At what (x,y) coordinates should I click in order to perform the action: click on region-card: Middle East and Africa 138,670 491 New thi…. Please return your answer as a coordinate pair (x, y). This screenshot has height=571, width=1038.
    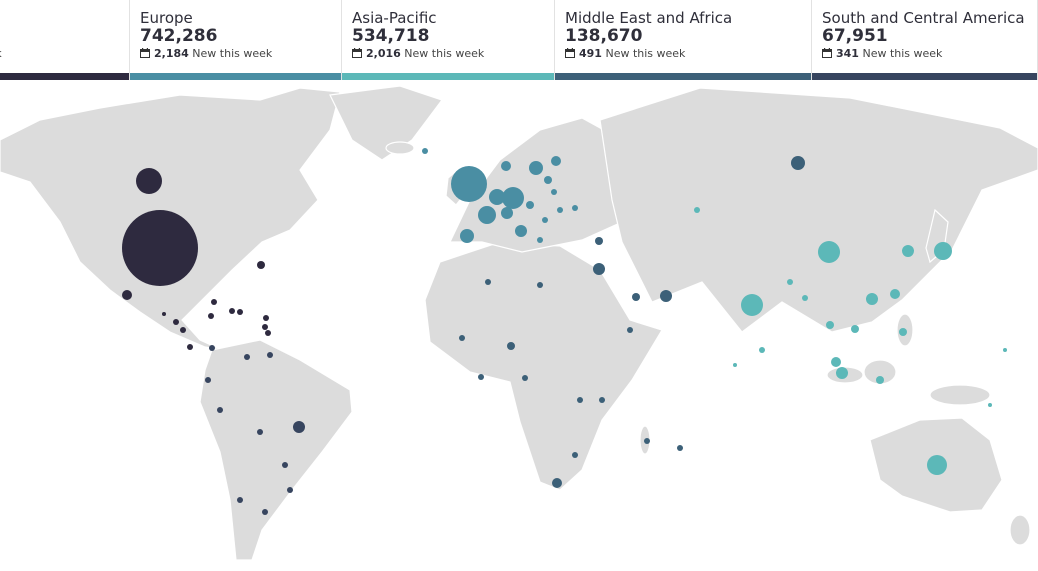
    Looking at the image, I should click on (683, 40).